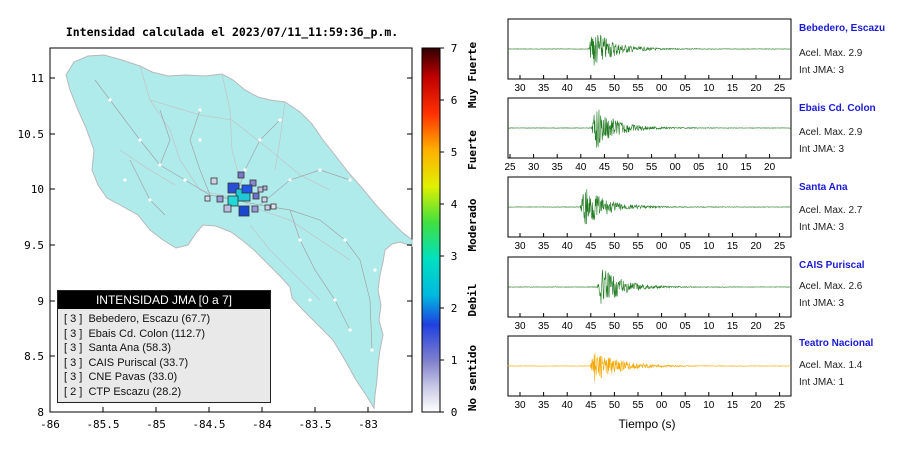 The width and height of the screenshot is (910, 460). I want to click on station-name: Ebais Cd. Colon, so click(837, 108).